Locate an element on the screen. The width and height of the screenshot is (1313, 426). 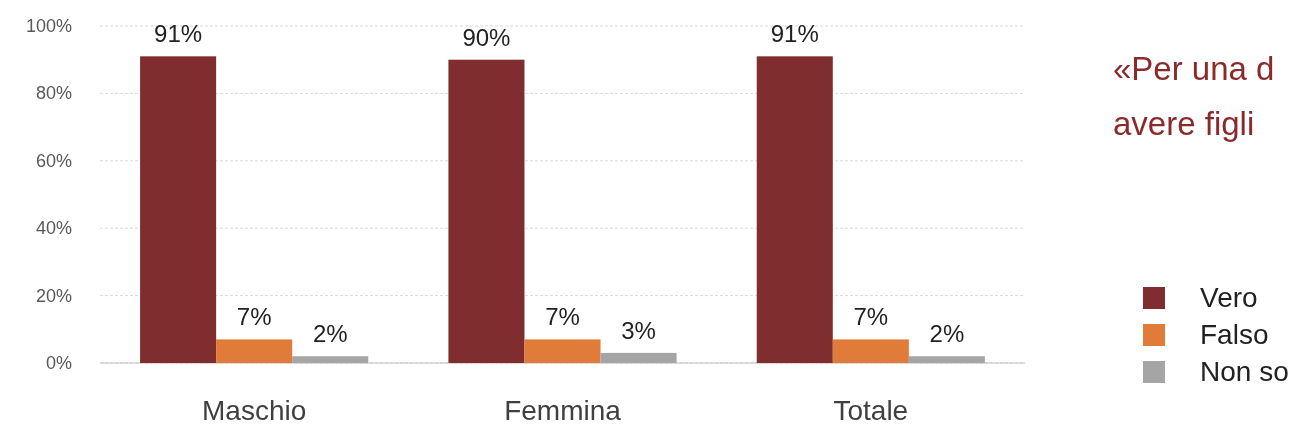
x-tick-label: Totale is located at coordinates (871, 410).